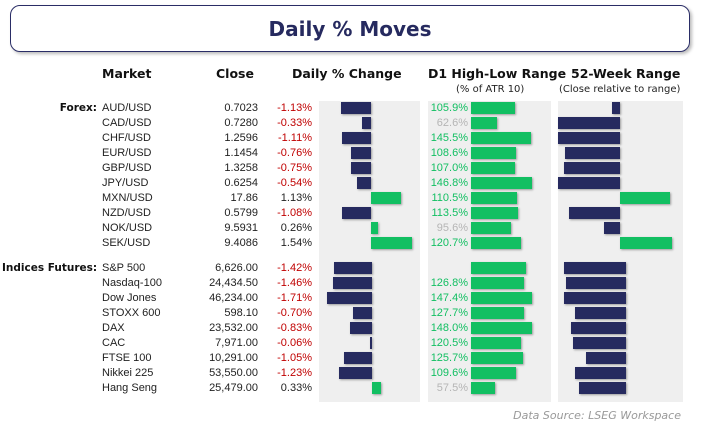 Image resolution: width=703 pixels, height=426 pixels. What do you see at coordinates (235, 73) in the screenshot?
I see `header-close: Close` at bounding box center [235, 73].